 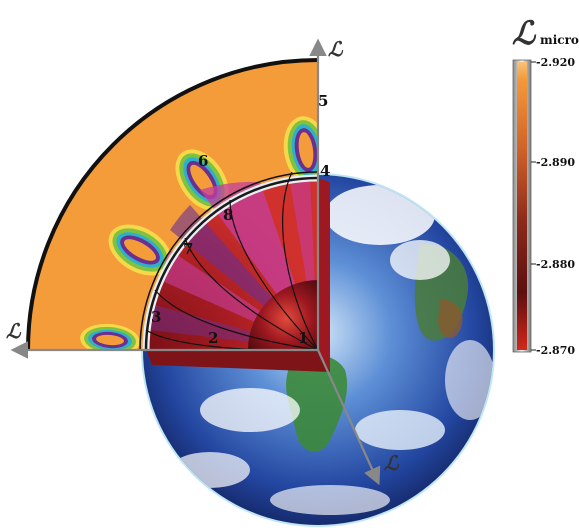 What do you see at coordinates (203, 161) in the screenshot?
I see `region-label-6: 6` at bounding box center [203, 161].